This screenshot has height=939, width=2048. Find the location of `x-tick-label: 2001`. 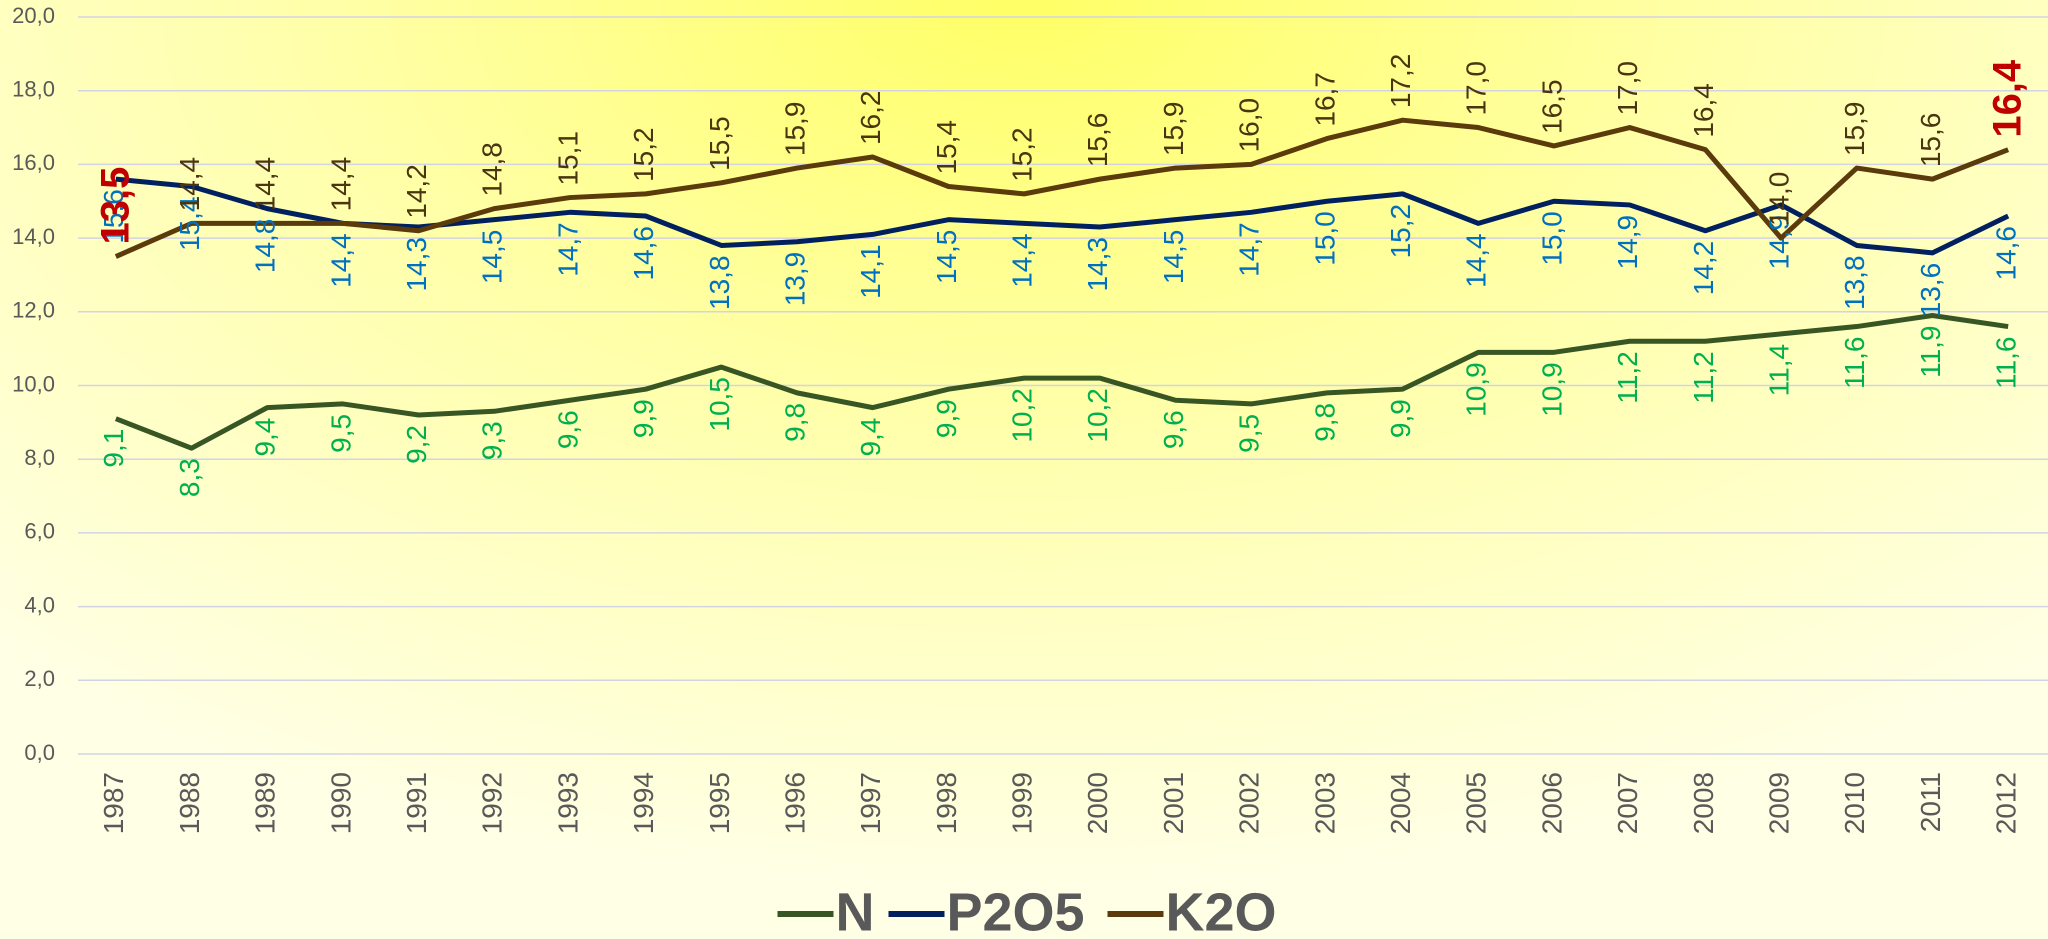

x-tick-label: 2001 is located at coordinates (1173, 803).